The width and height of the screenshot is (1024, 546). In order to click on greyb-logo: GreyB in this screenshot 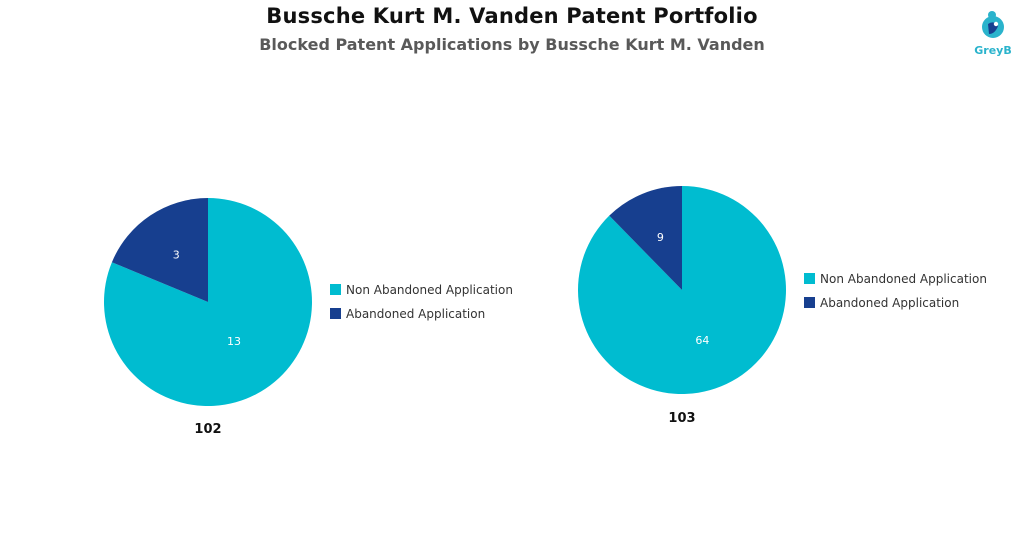, I will do `click(993, 36)`.